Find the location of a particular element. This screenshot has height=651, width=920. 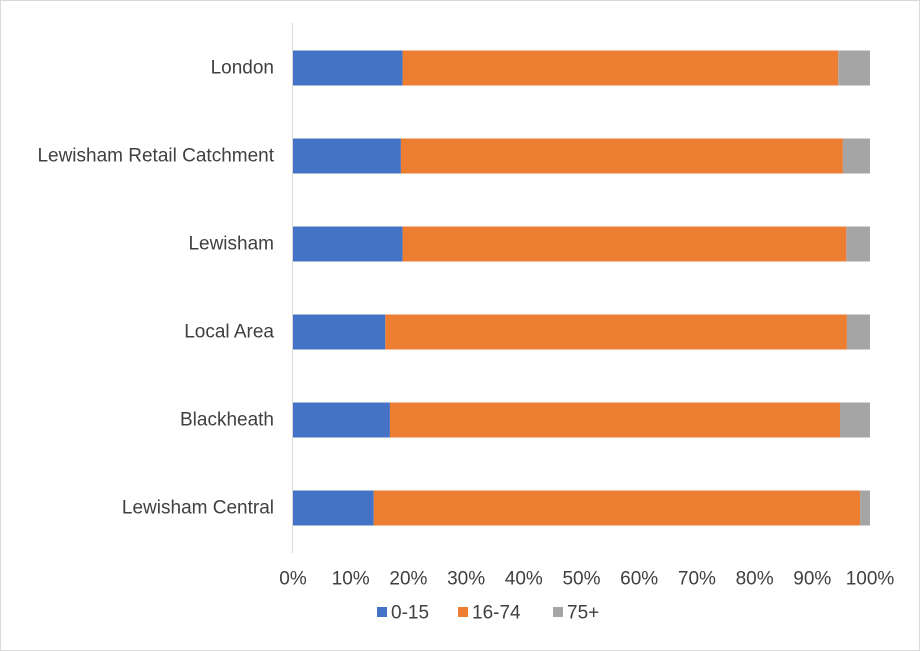

category-label-lewisham-retail-catchment: Lewisham Retail Catchment is located at coordinates (155, 156).